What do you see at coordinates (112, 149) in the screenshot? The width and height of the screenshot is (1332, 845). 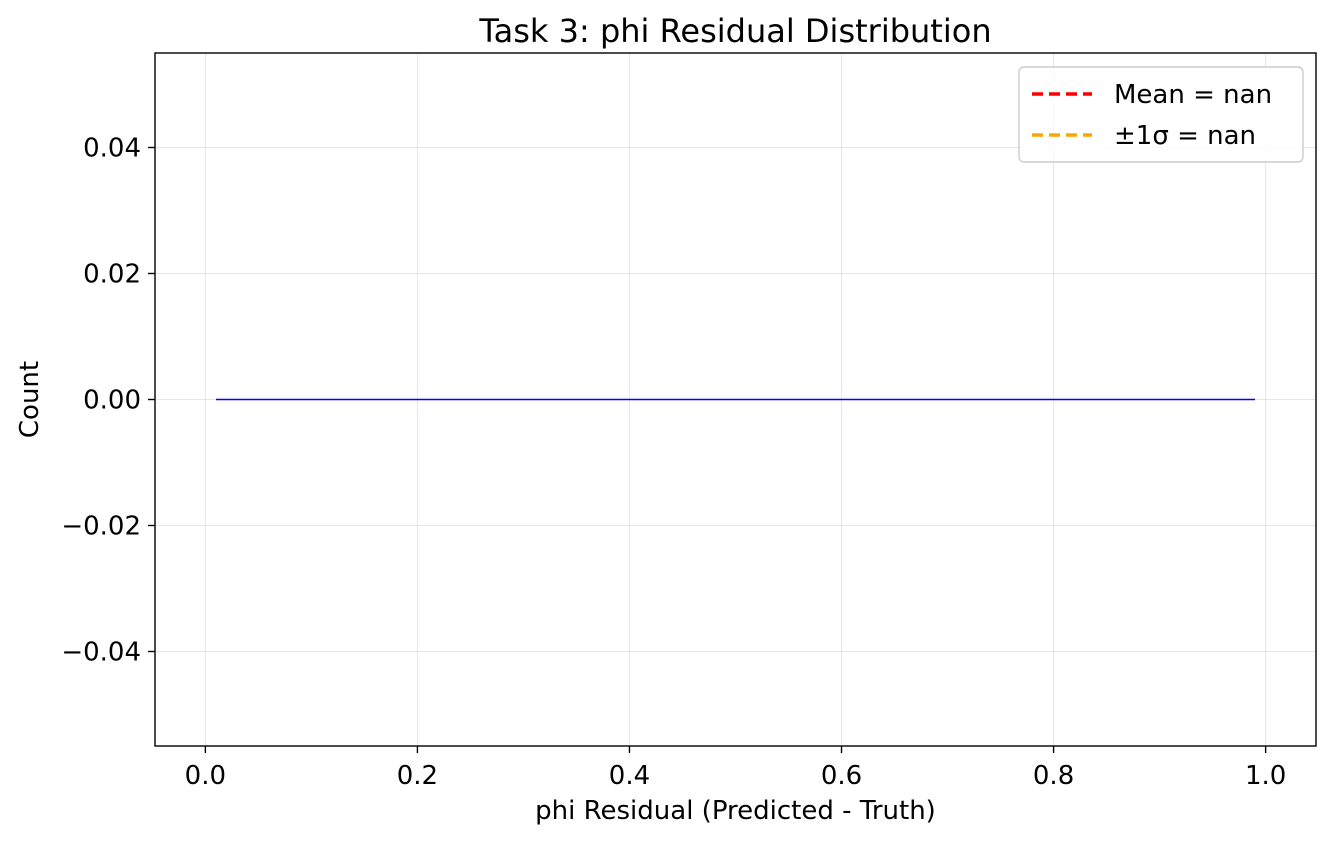 I see `y-tick-label: 0.04` at bounding box center [112, 149].